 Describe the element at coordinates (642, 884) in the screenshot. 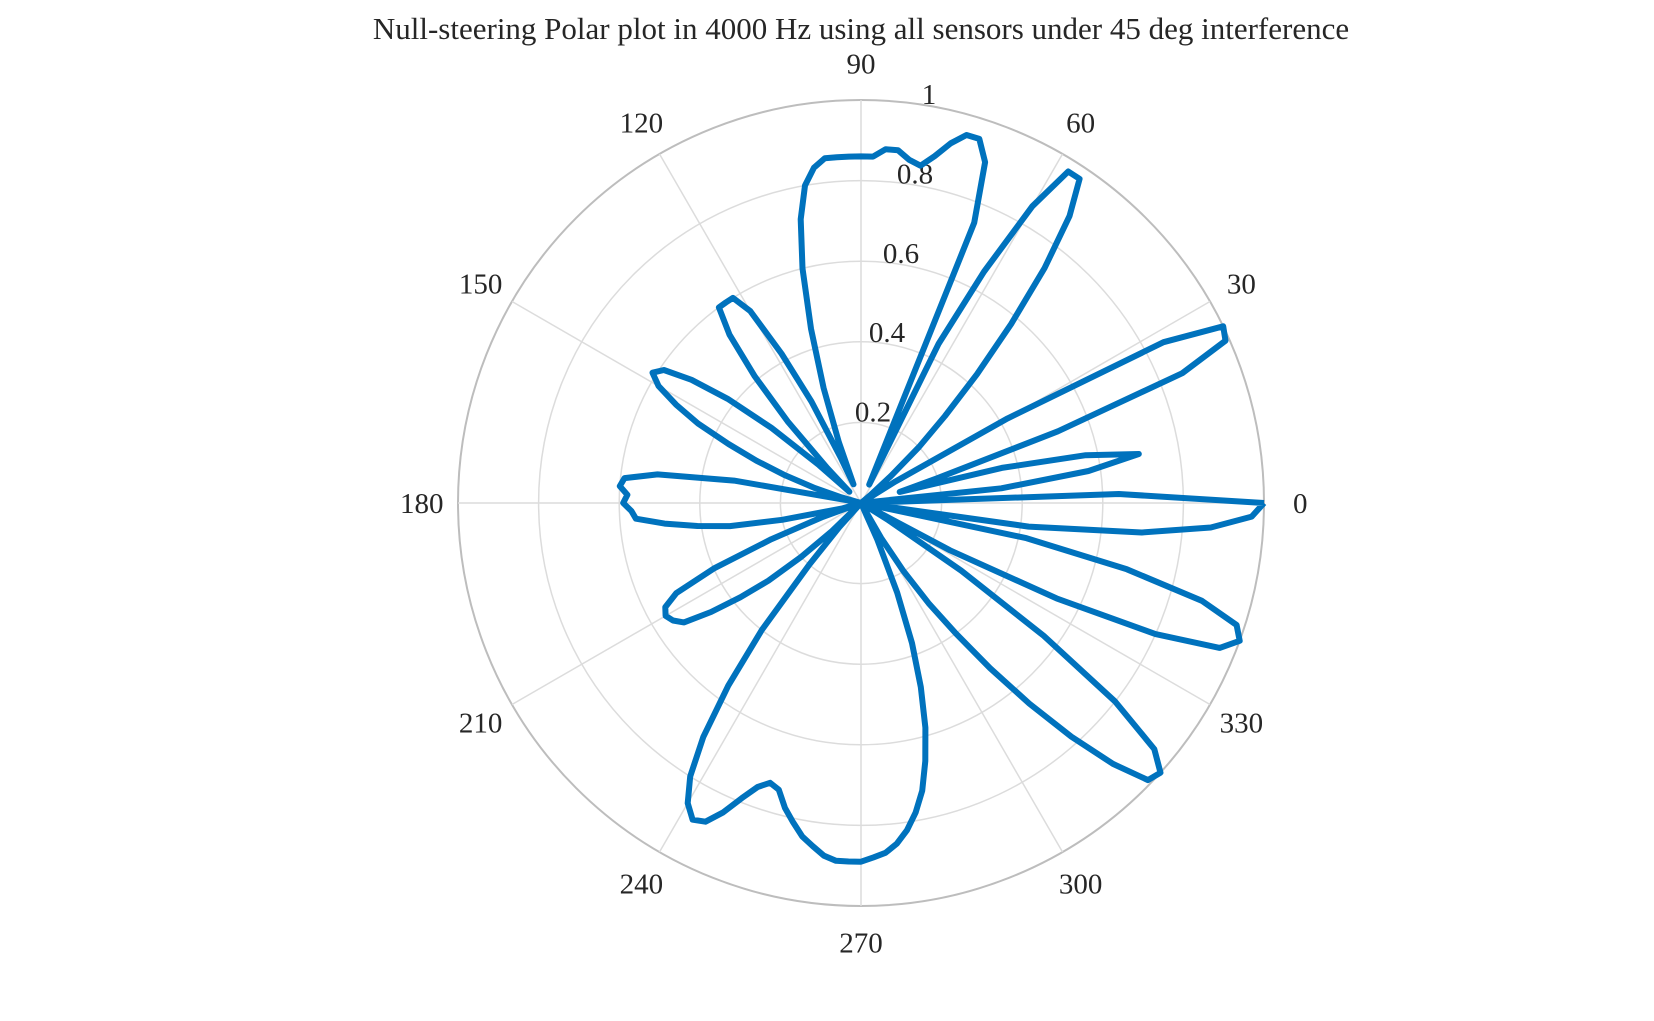

I see `angle-tick-label: 240` at that location.